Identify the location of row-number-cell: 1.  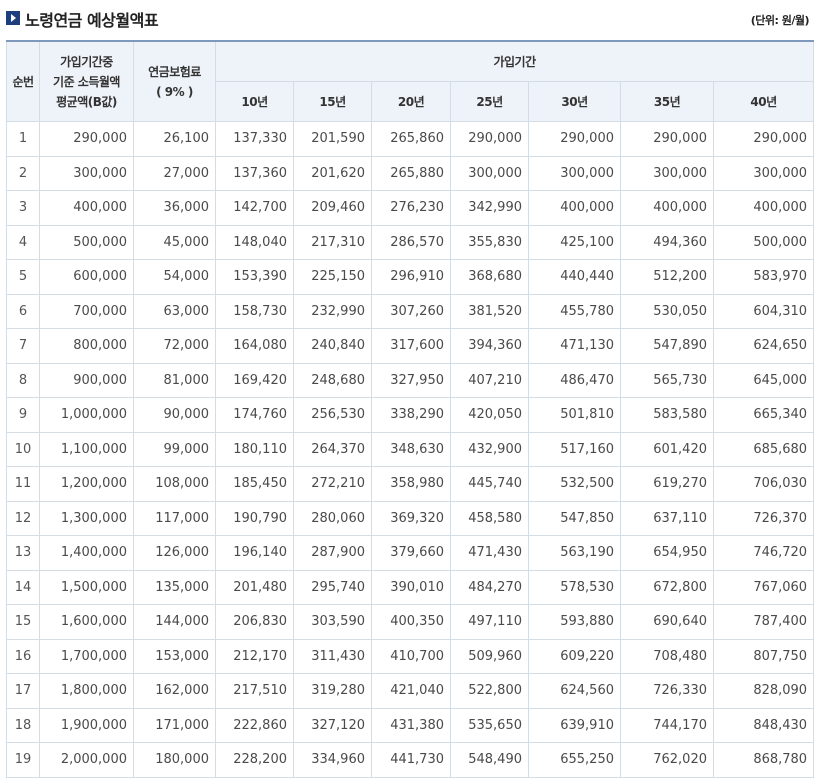
(23, 139).